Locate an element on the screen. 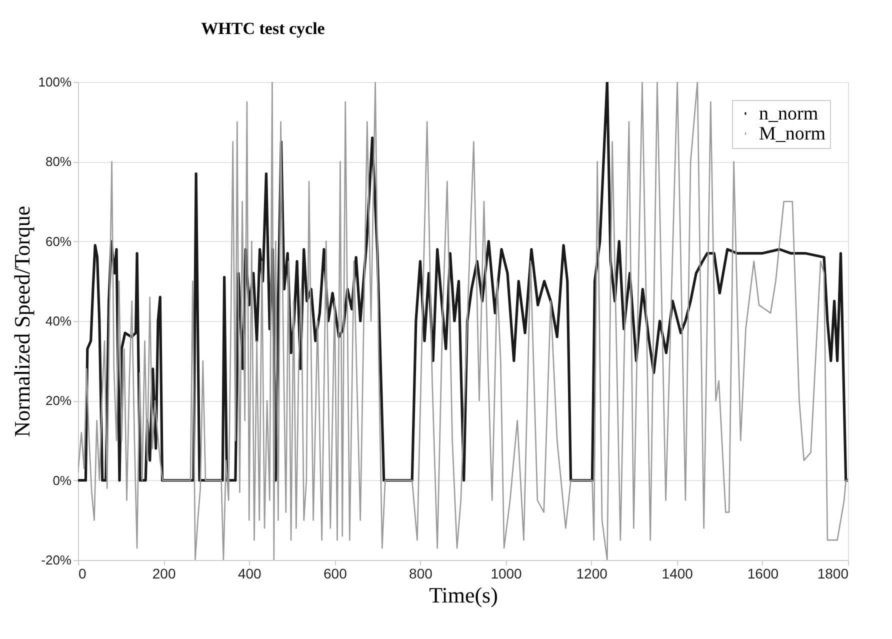 The width and height of the screenshot is (892, 639). x-axis-title: Time(s) is located at coordinates (463, 595).